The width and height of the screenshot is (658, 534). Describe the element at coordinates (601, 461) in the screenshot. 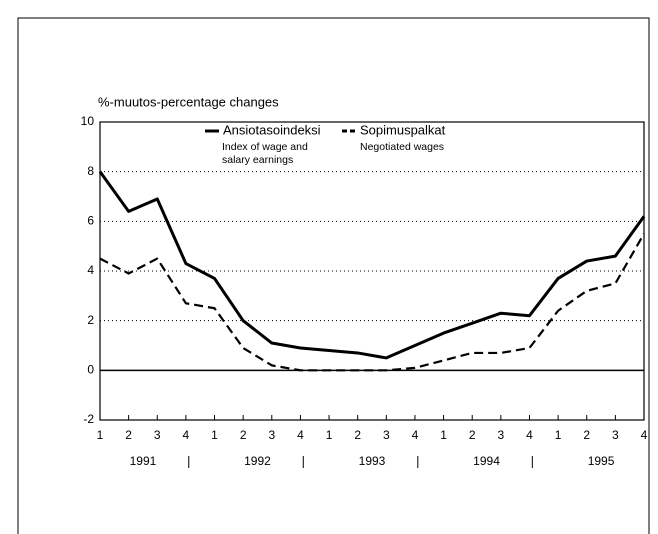

I see `year-label: 1995` at that location.